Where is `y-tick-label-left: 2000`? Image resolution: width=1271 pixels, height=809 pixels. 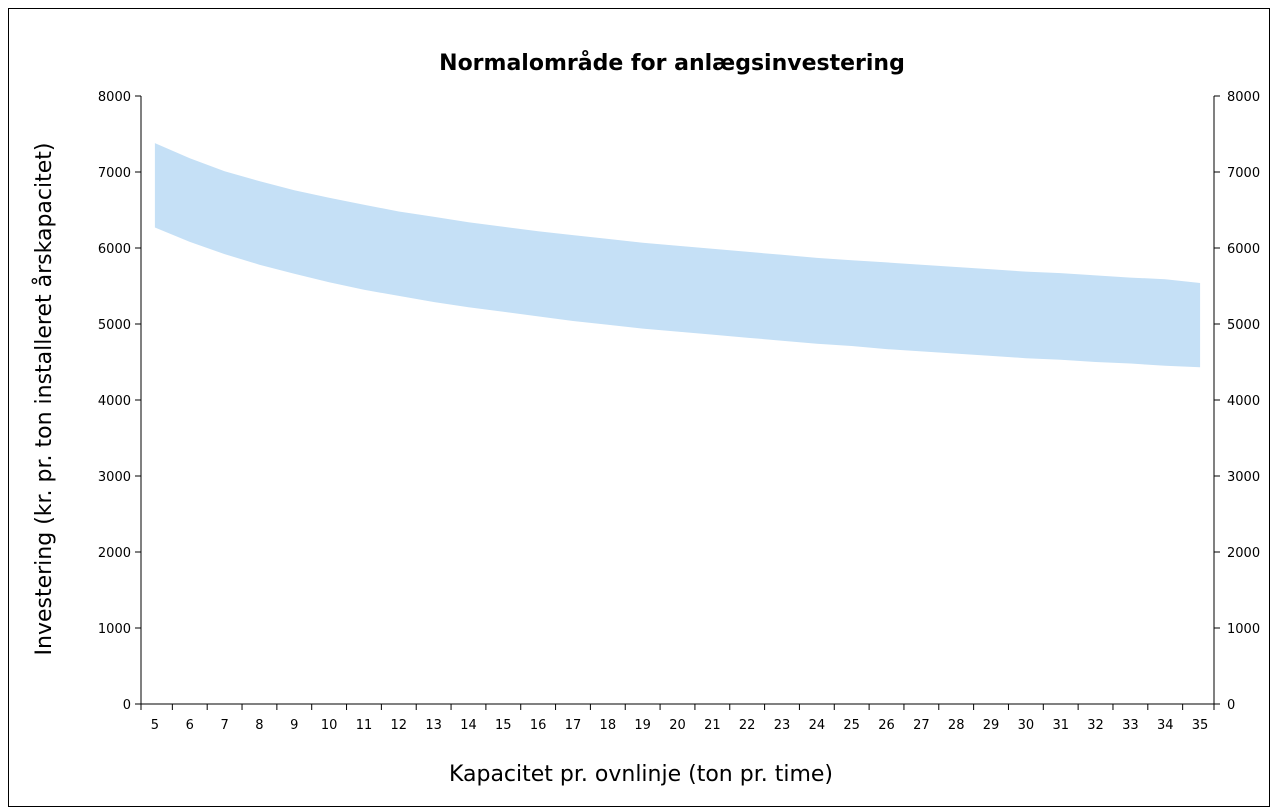 y-tick-label-left: 2000 is located at coordinates (114, 553).